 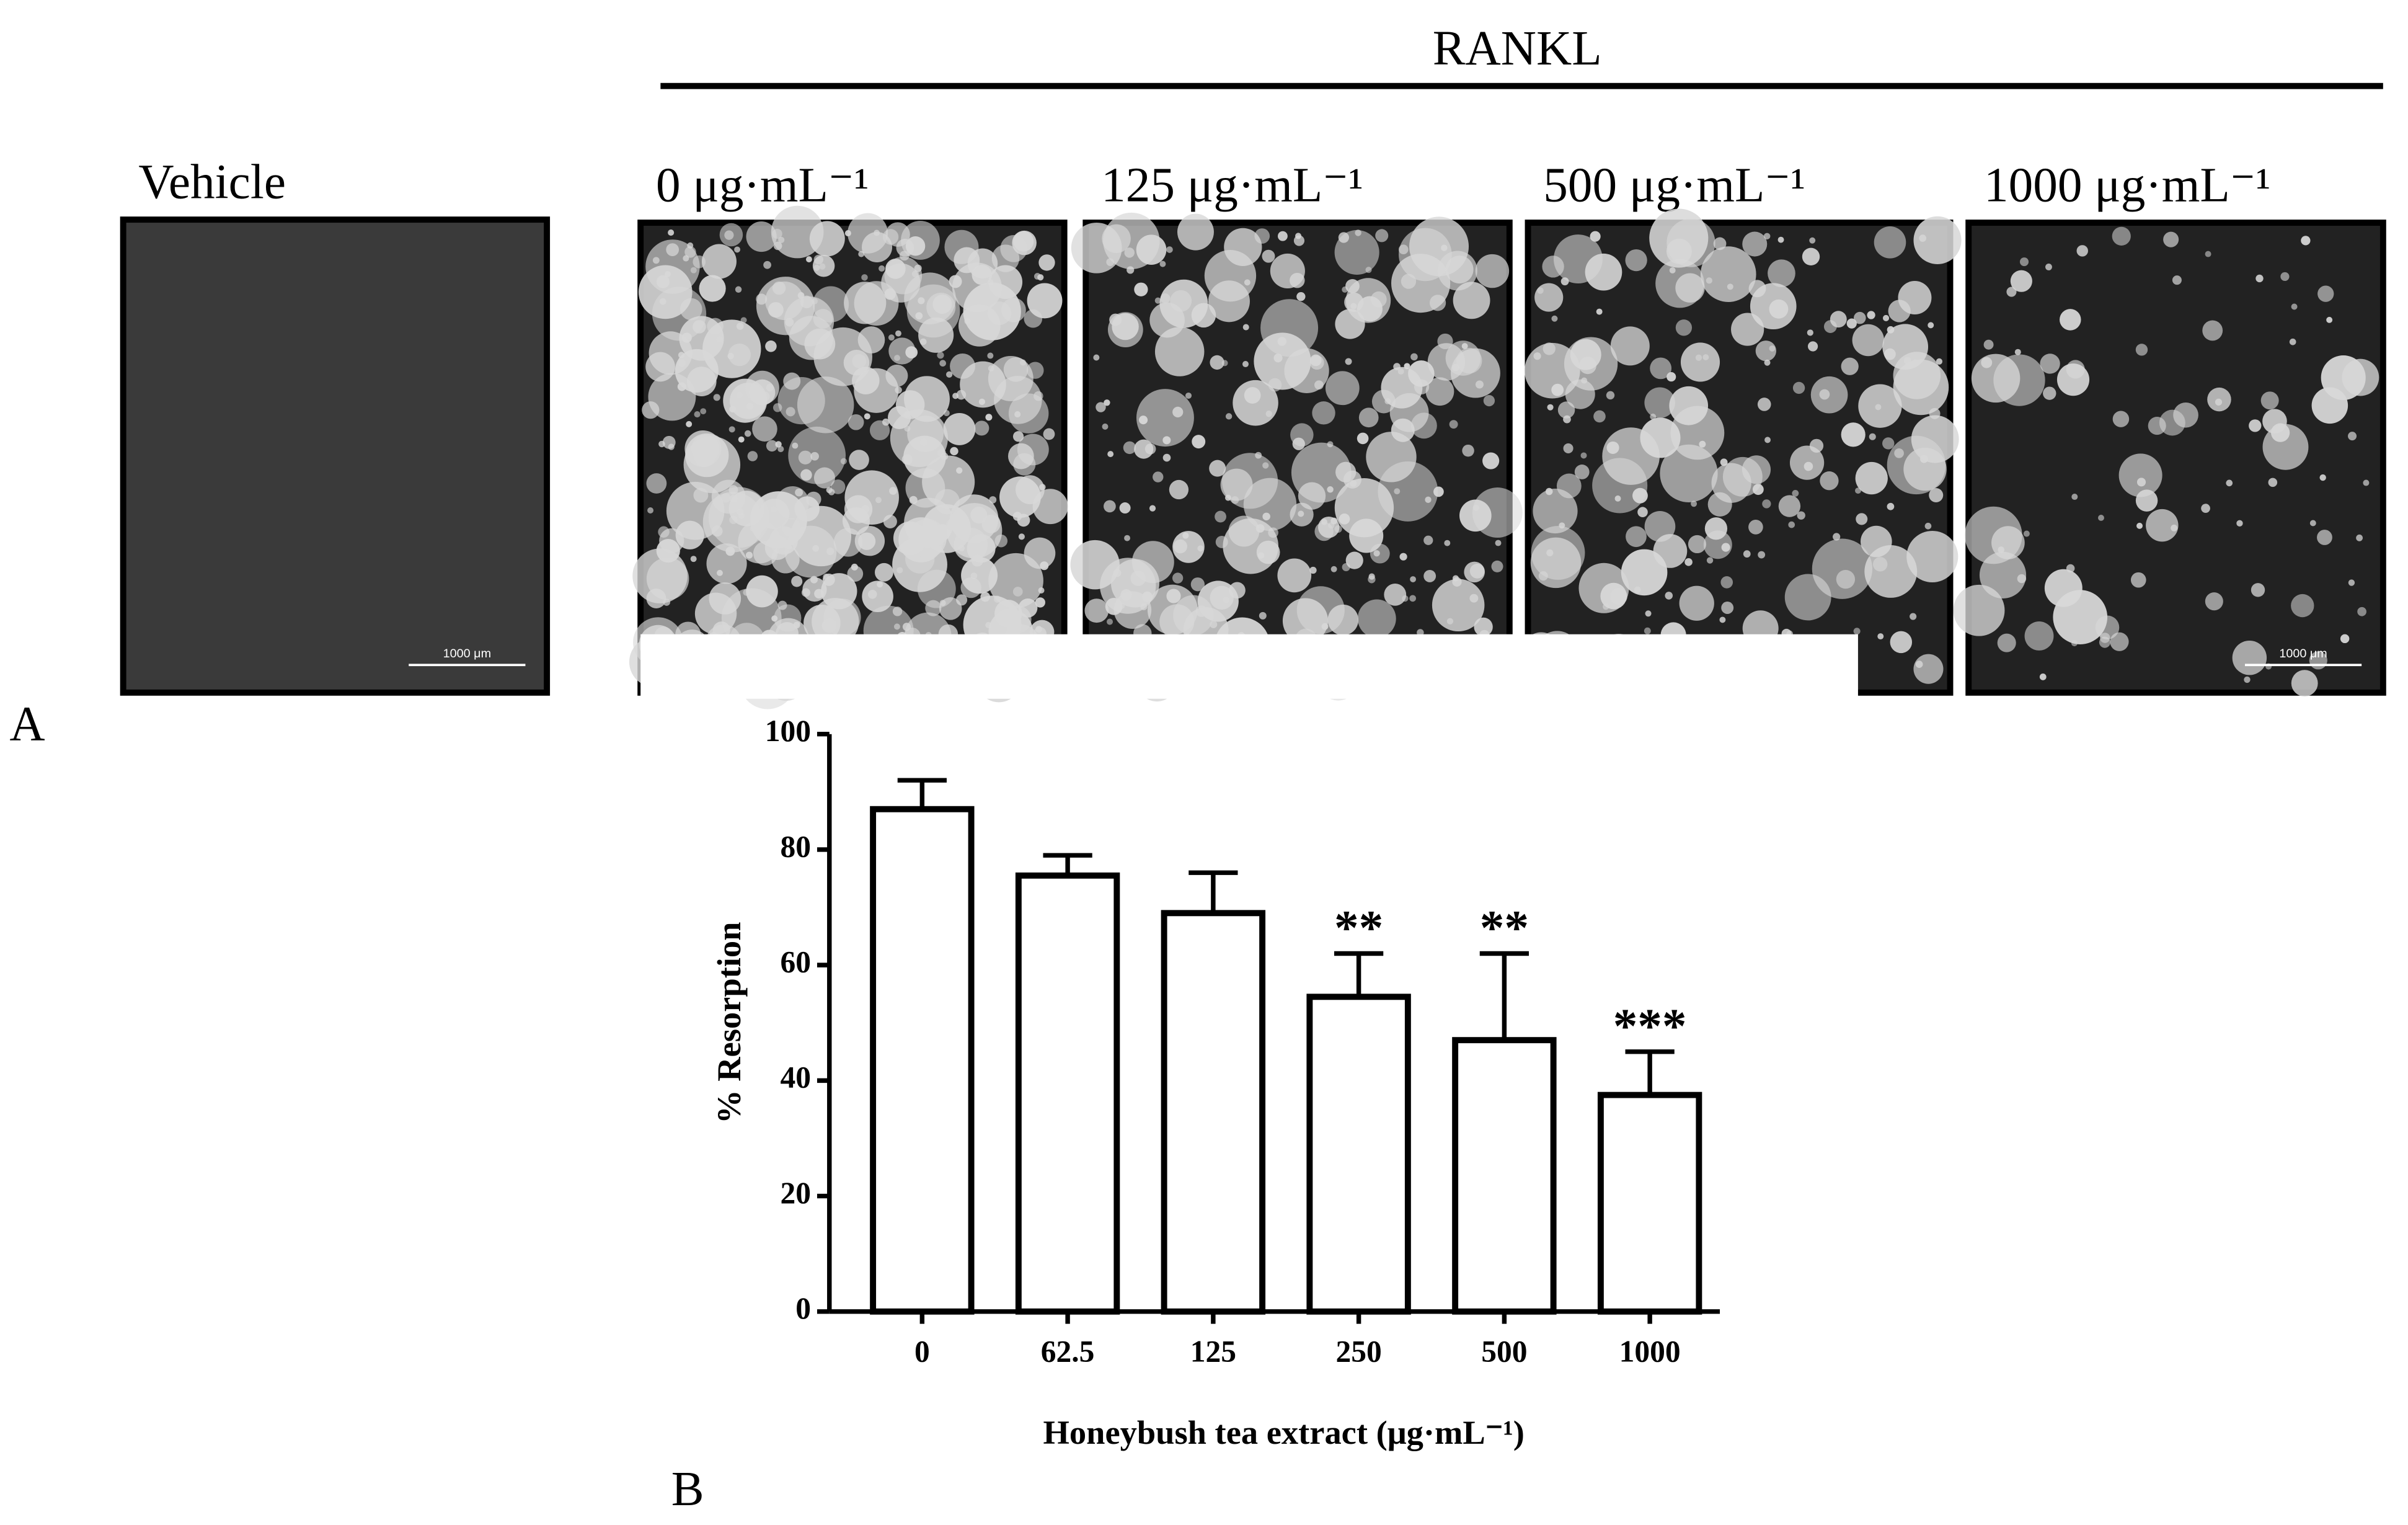 What do you see at coordinates (797, 1077) in the screenshot?
I see `y-tick-label: 40` at bounding box center [797, 1077].